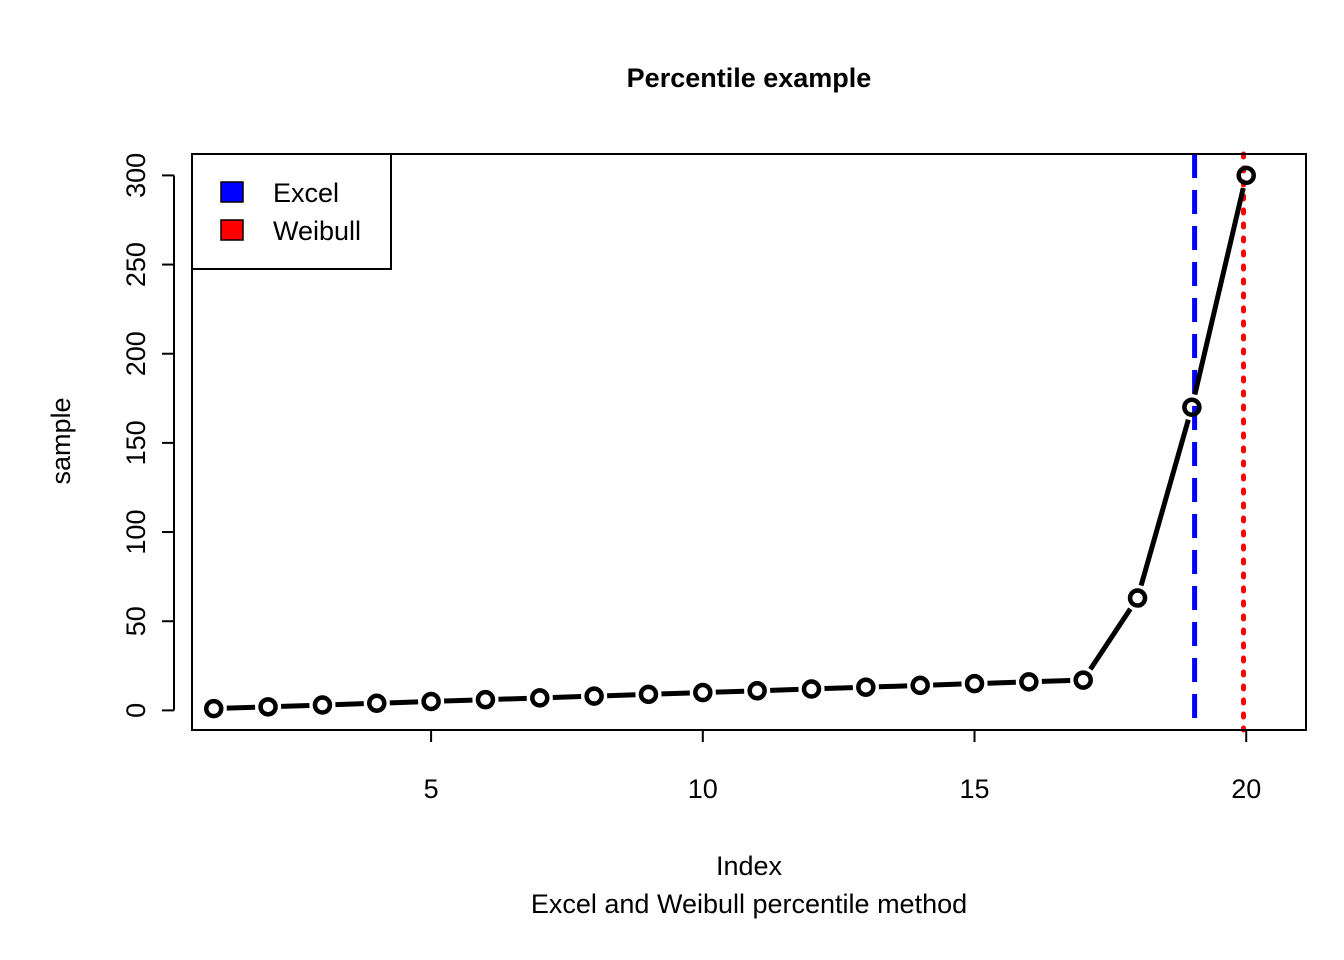 This screenshot has height=960, width=1344. Describe the element at coordinates (749, 904) in the screenshot. I see `chart-subtitle: Excel and Weibull percentile method` at that location.